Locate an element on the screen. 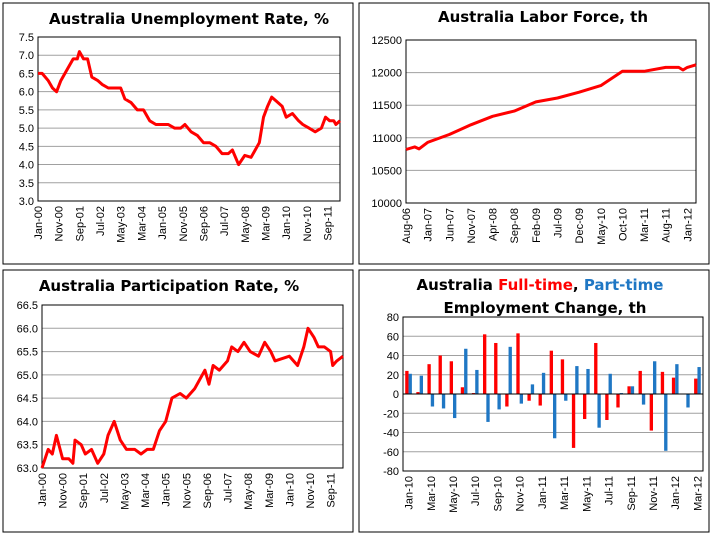  x-tick-label: Sep-01 is located at coordinates (80, 223).